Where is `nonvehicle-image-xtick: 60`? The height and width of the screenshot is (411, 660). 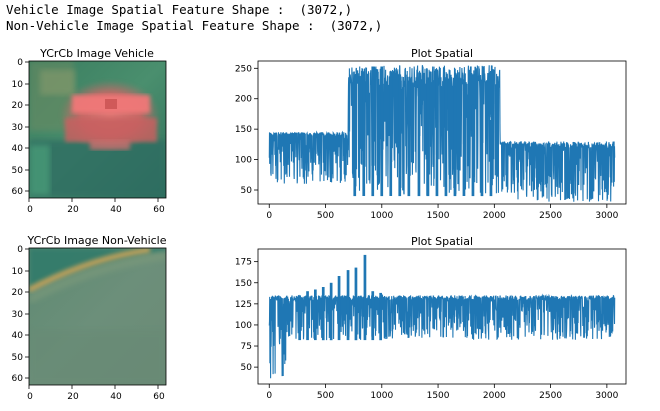
nonvehicle-image-xtick: 60 is located at coordinates (159, 397).